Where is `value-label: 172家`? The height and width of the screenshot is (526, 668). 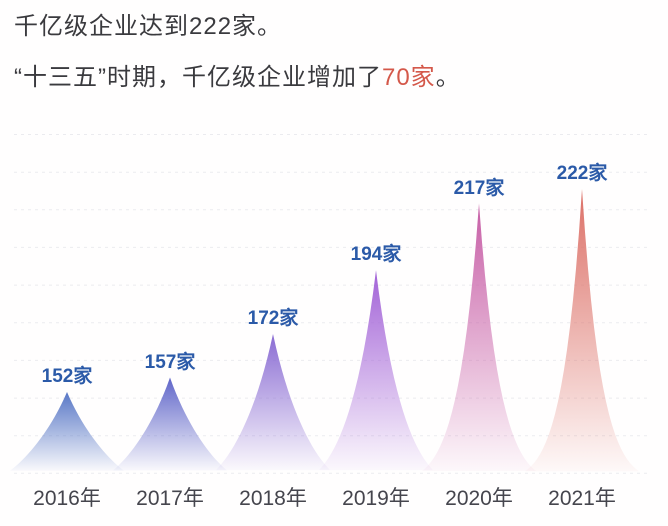
value-label: 172家 is located at coordinates (274, 317).